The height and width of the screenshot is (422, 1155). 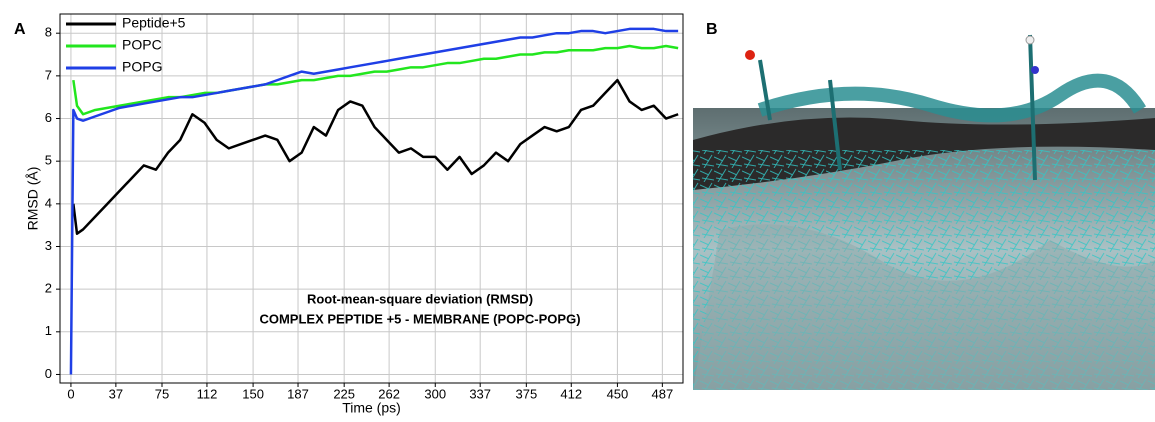 I want to click on panel-label: A, so click(x=20, y=29).